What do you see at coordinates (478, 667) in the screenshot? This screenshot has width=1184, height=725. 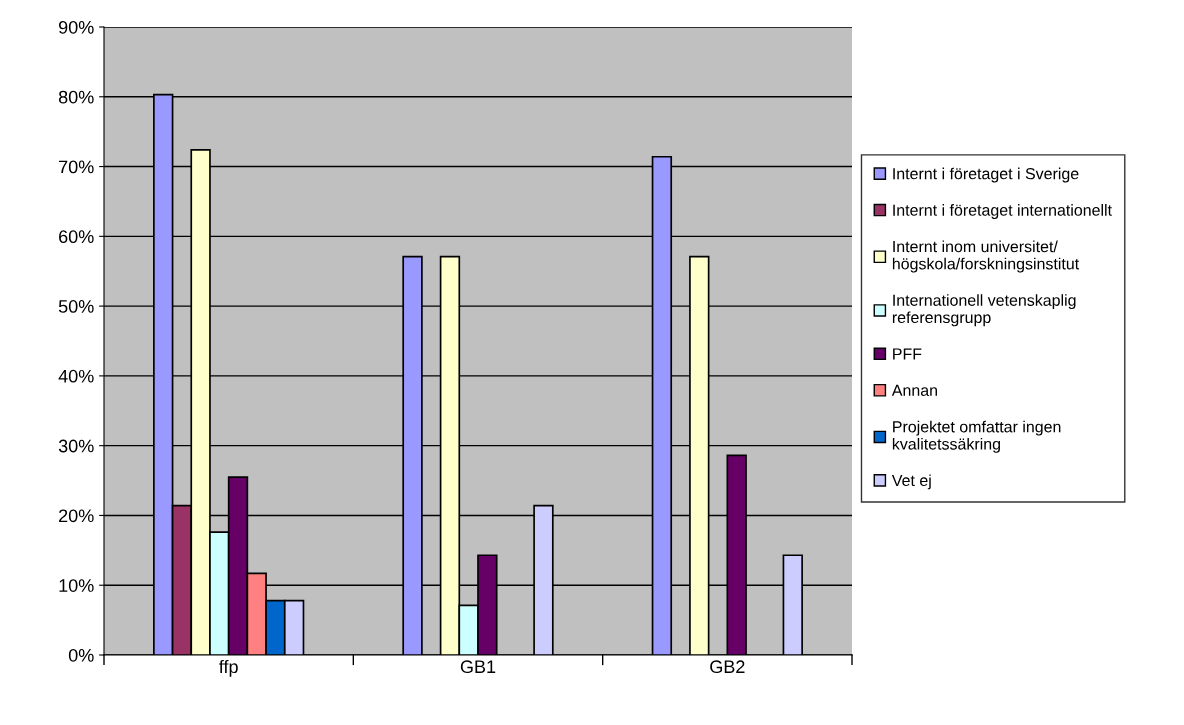 I see `x-tick-label: GB1` at bounding box center [478, 667].